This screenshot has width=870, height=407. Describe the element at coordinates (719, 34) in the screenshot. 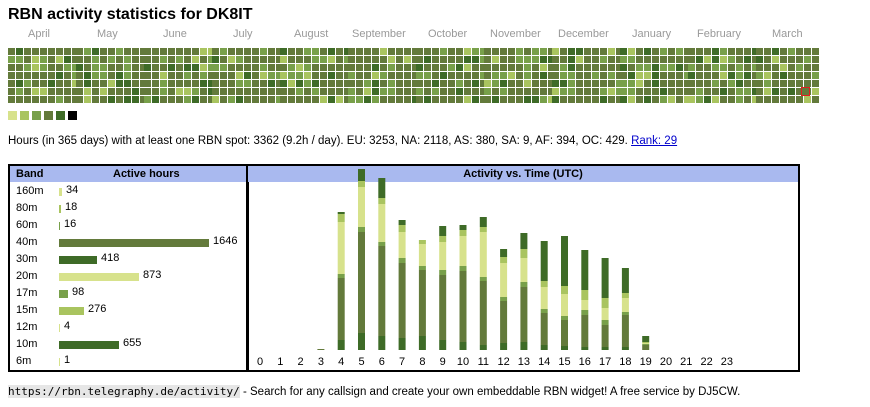

I see `month-label-february: February` at that location.